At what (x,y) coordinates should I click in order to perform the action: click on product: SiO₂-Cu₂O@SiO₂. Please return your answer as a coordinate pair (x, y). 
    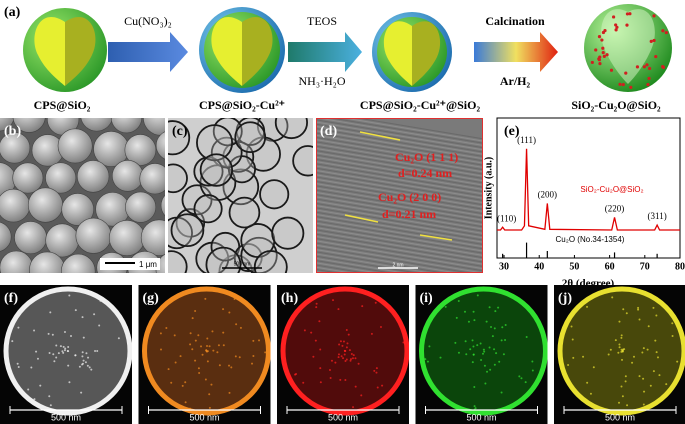
    Looking at the image, I should click on (616, 105).